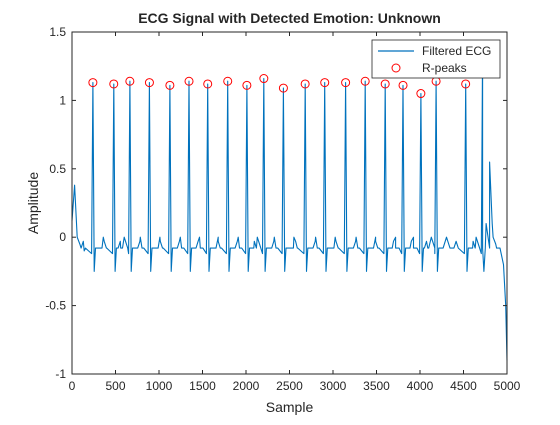  I want to click on legend: Filtered ECG R-peaks, so click(436, 59).